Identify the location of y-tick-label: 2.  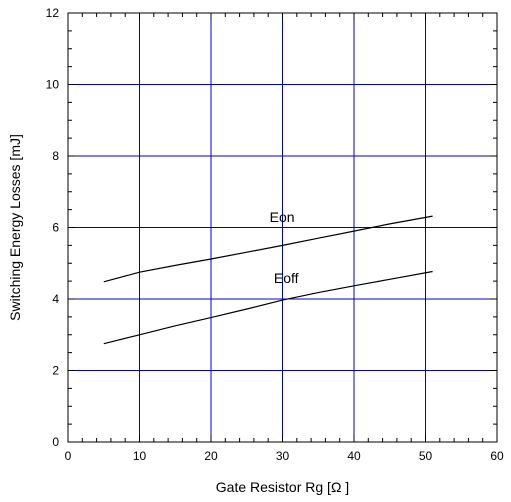
(55, 371).